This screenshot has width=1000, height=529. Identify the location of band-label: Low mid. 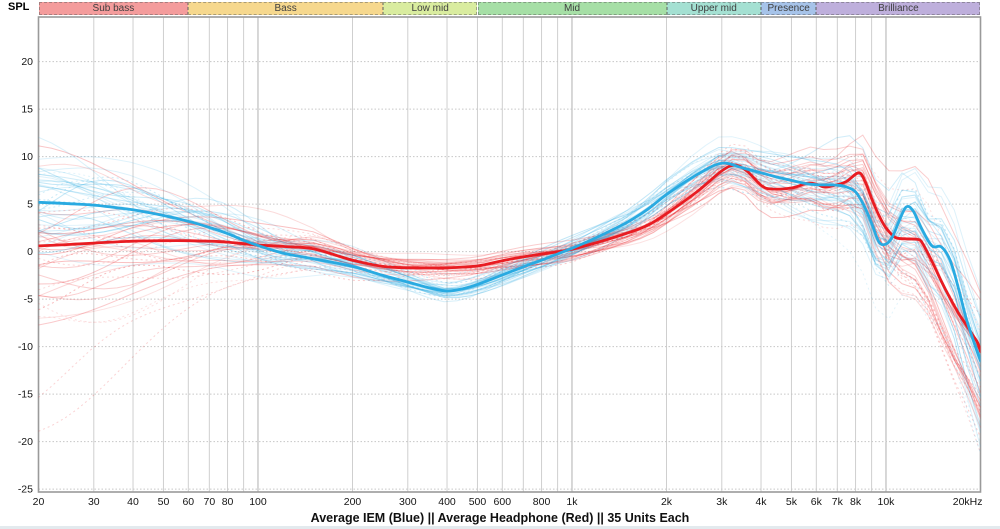
(430, 8).